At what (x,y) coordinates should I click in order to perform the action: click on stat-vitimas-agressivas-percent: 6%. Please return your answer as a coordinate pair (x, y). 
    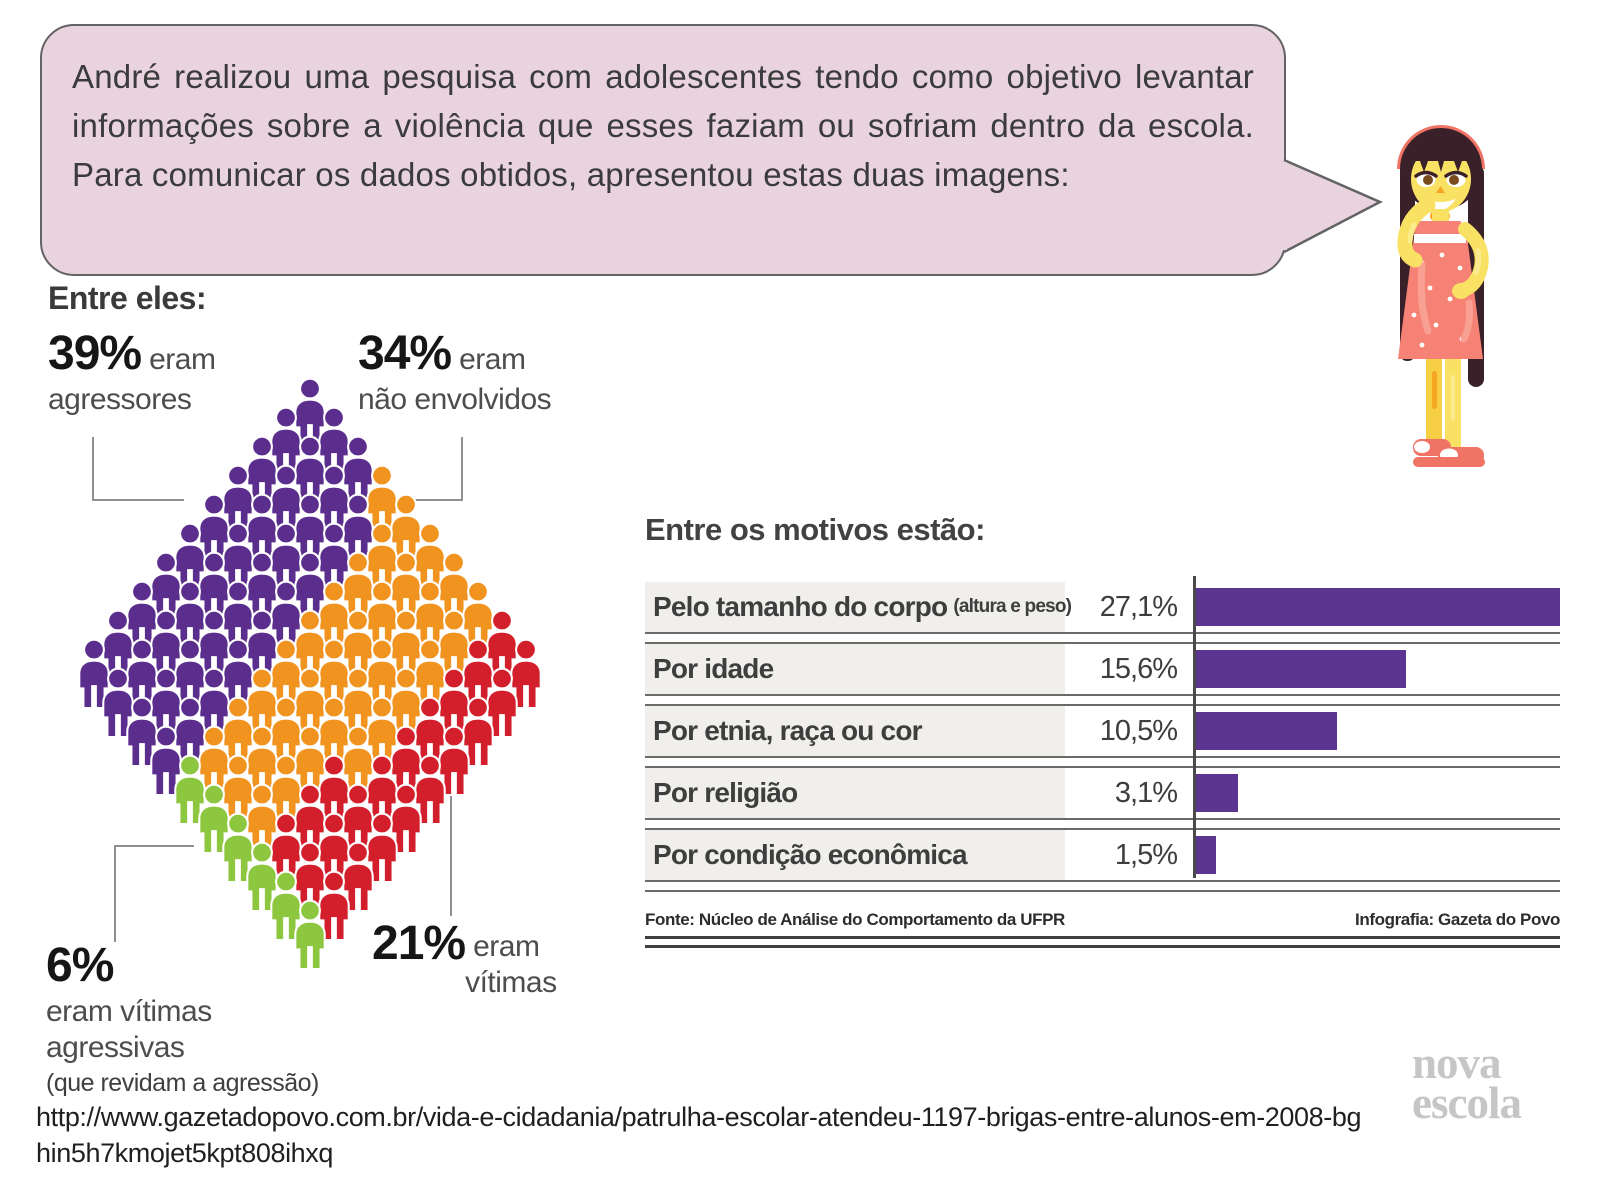
    Looking at the image, I should click on (80, 965).